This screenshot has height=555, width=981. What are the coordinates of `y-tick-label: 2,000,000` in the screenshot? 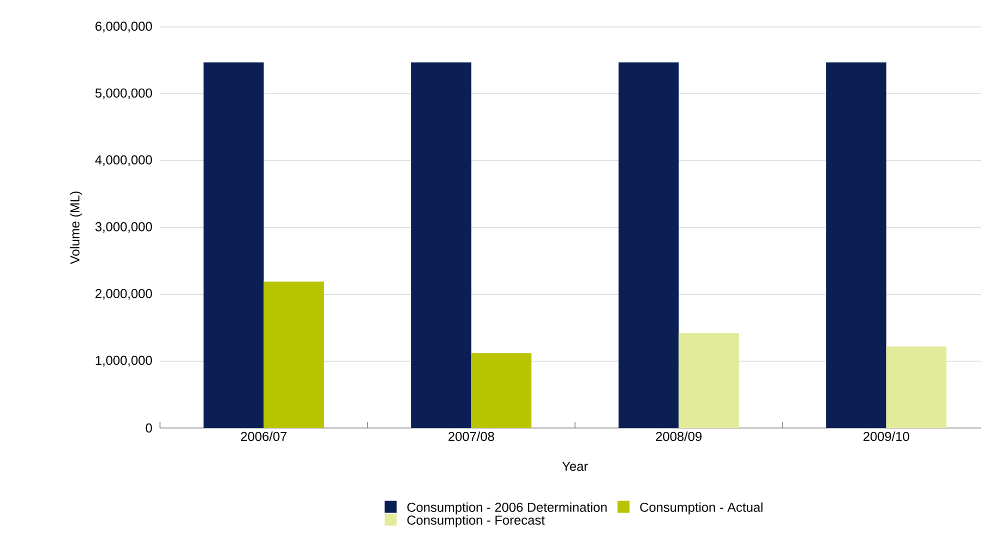 It's located at (124, 294).